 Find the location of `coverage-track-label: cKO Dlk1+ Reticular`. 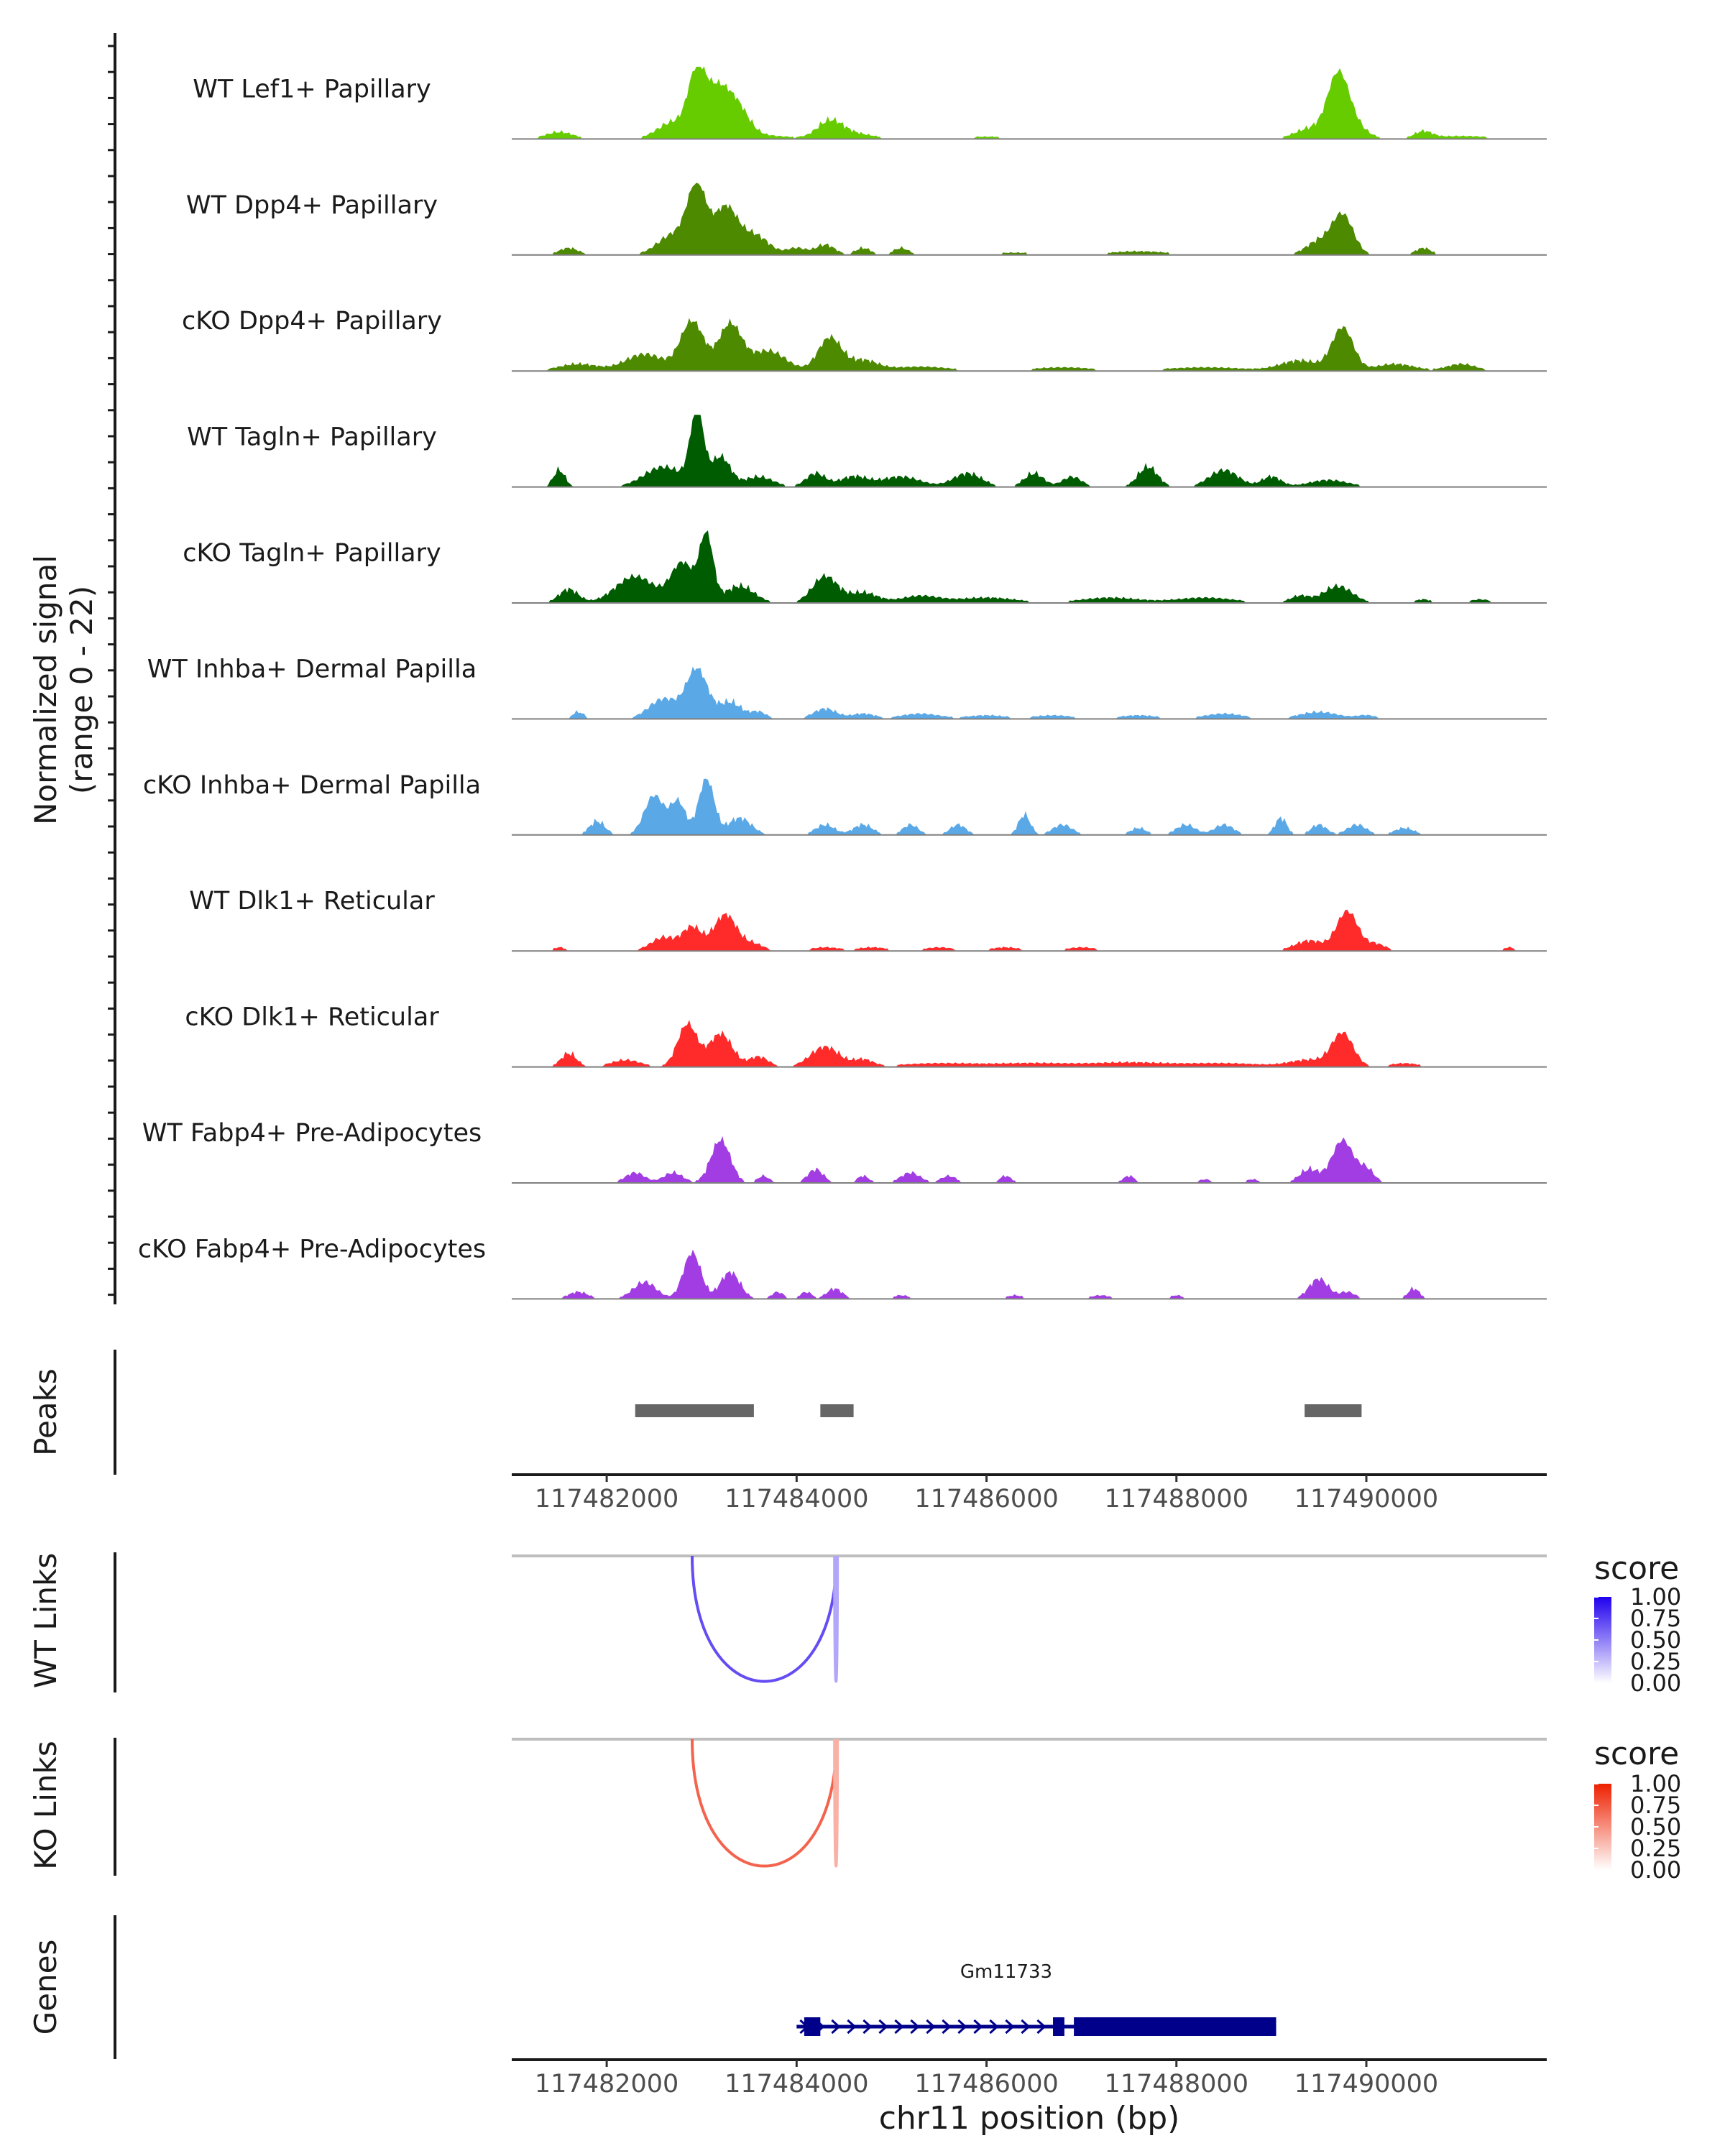

coverage-track-label: cKO Dlk1+ Reticular is located at coordinates (312, 1017).